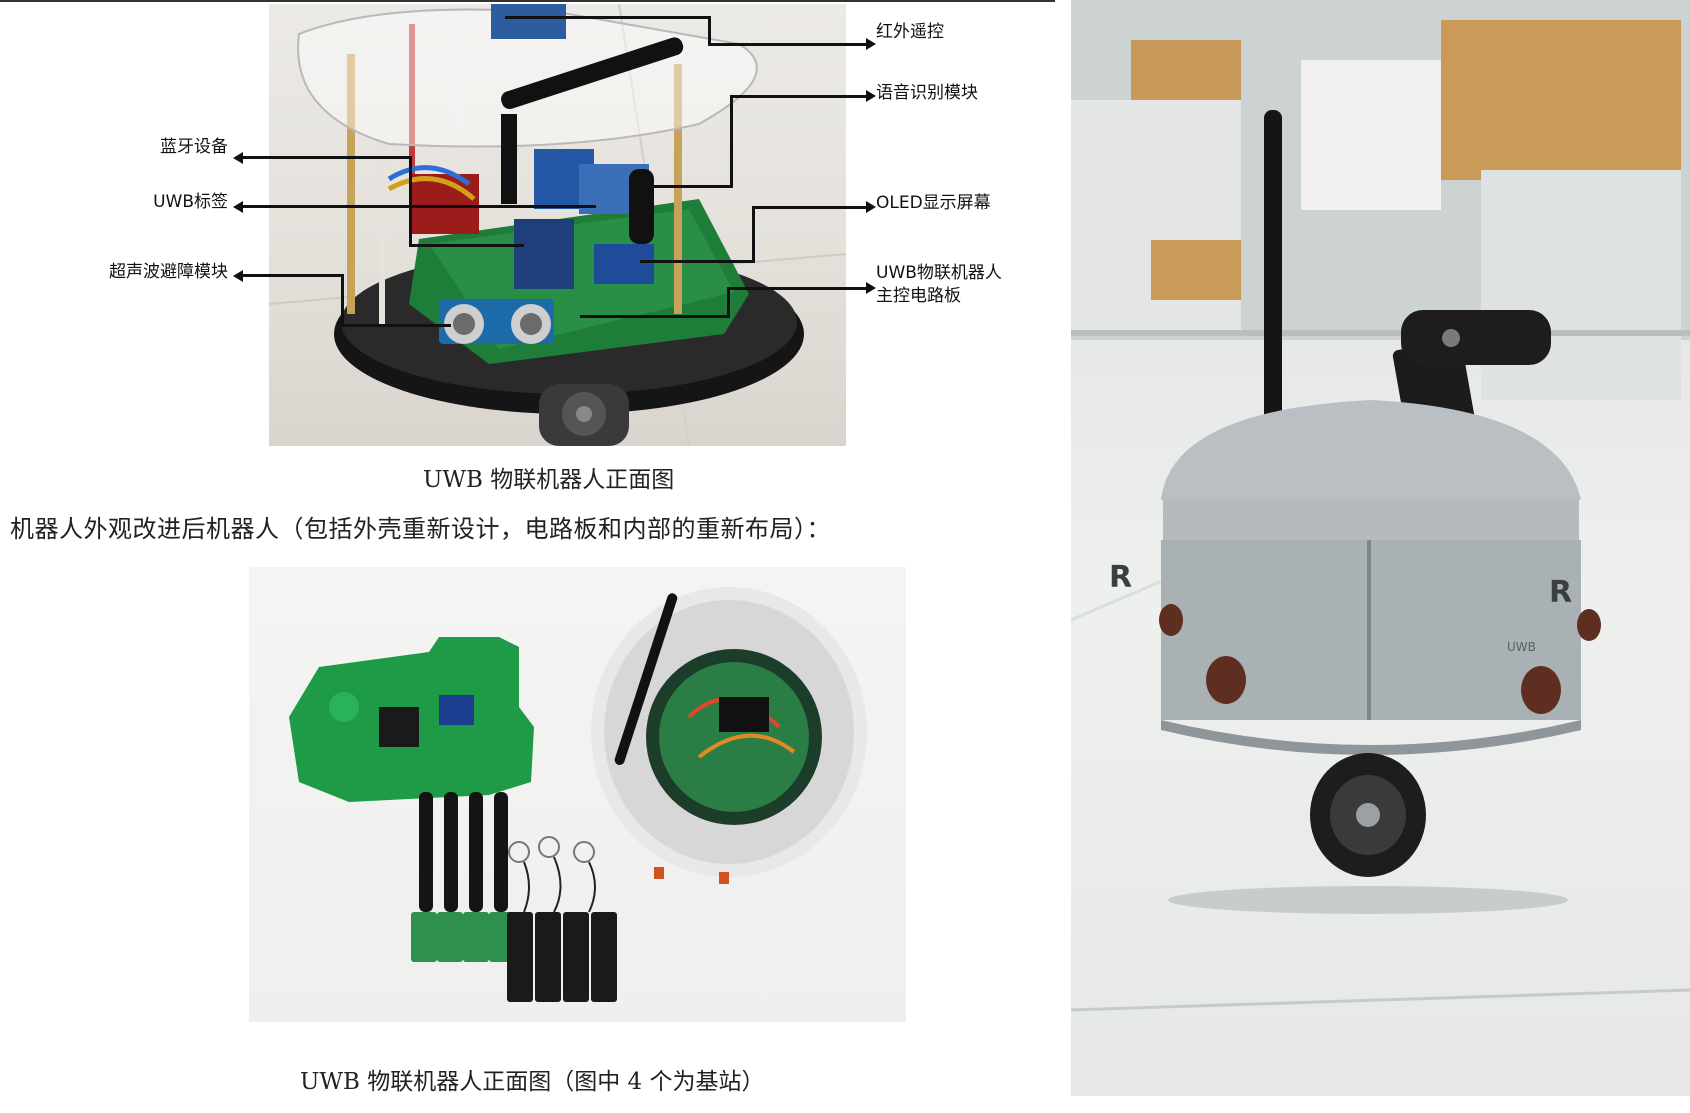  I want to click on callout-label-bluetooth: 蓝牙设备, so click(184, 147).